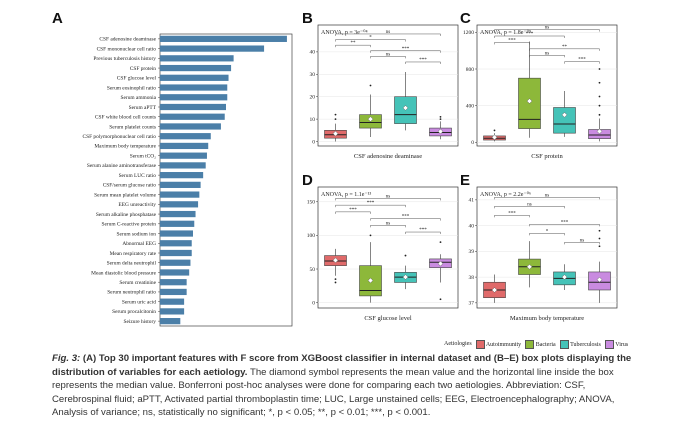  I want to click on y-tick-label: 37, so click(472, 304).